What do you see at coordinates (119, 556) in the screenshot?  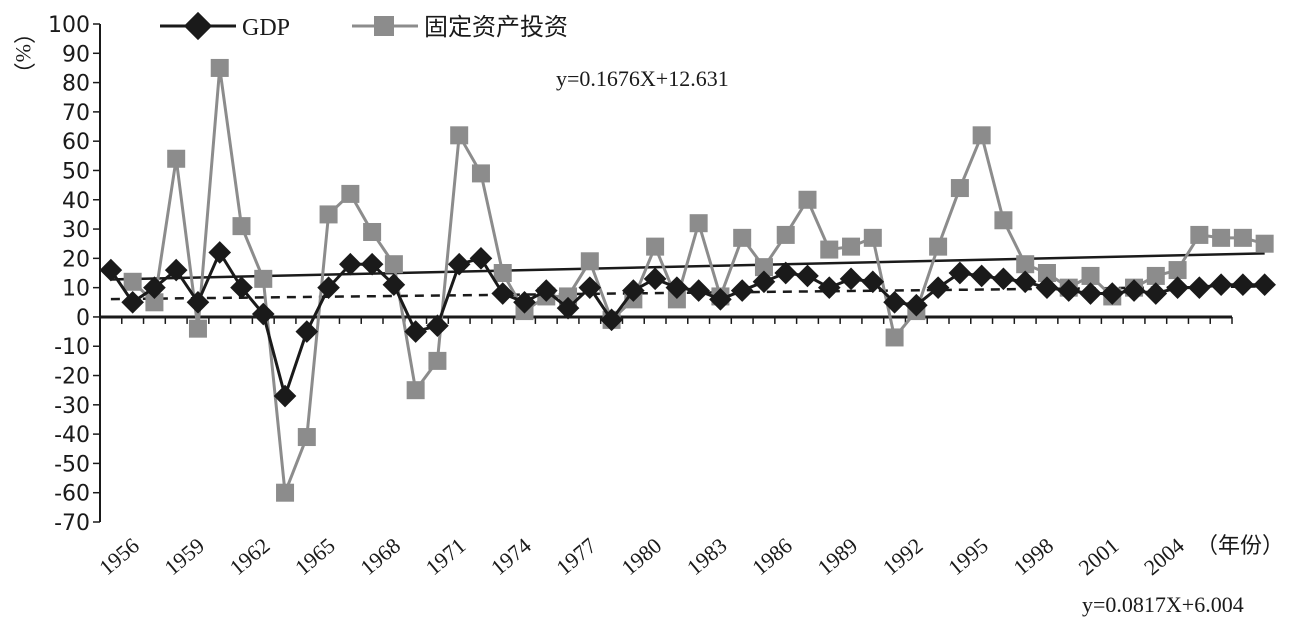 I see `x-tick-label: 1956` at bounding box center [119, 556].